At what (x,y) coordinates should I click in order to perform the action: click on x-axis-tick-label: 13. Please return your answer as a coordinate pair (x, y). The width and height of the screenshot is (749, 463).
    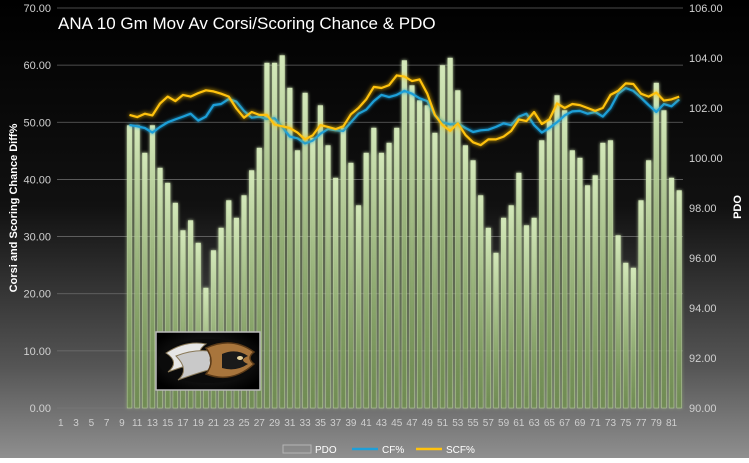
    Looking at the image, I should click on (153, 423).